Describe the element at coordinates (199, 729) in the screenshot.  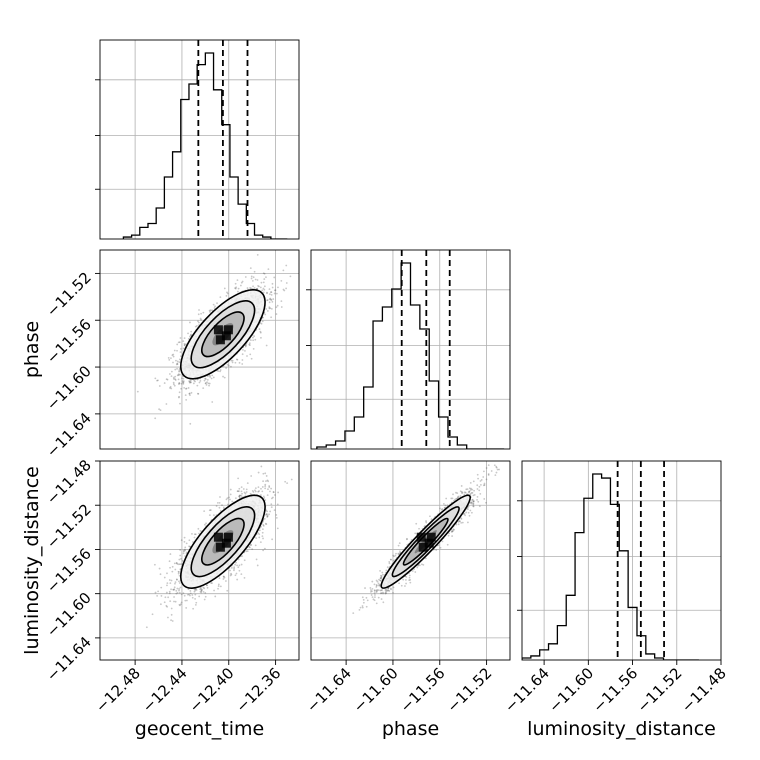
I see `x-axis-label-geocent_time: geocent_time` at that location.